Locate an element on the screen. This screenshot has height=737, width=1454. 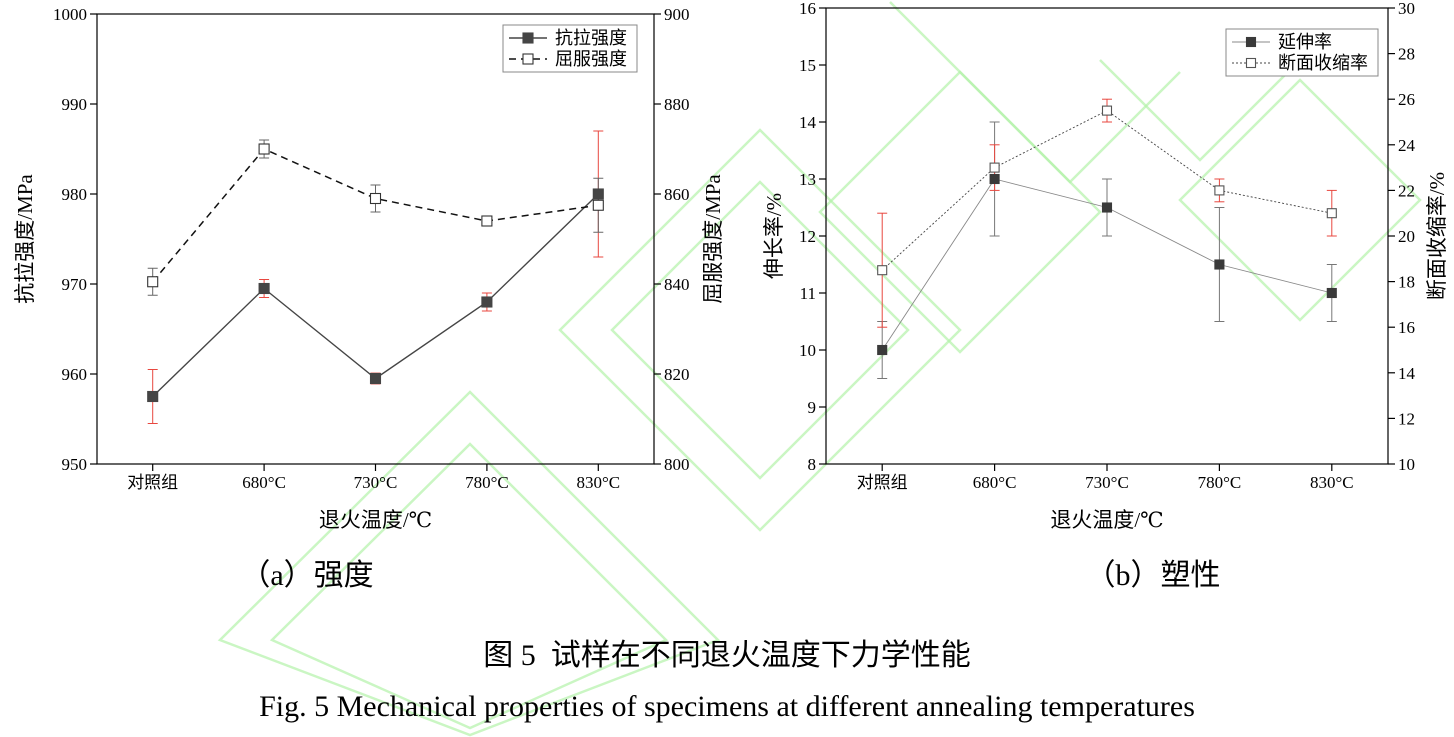
y-tick-label: 15 is located at coordinates (807, 65).